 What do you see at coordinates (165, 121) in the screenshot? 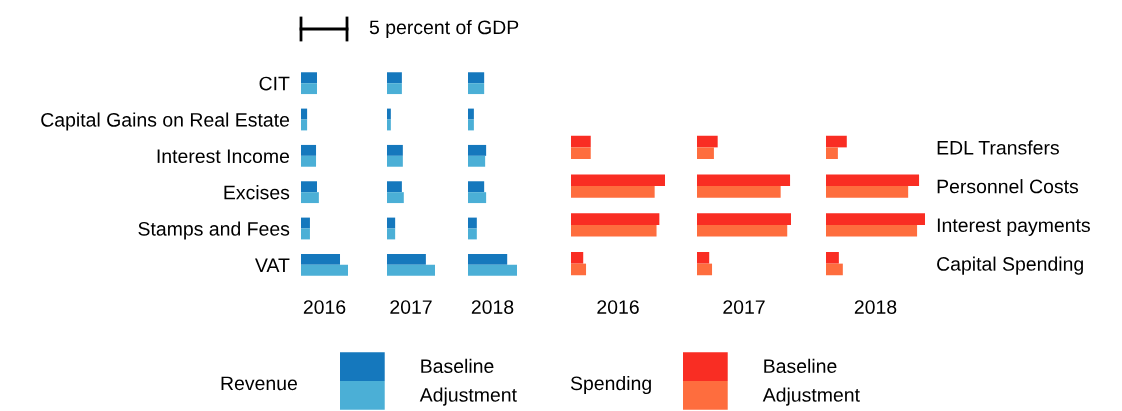
I see `y-tick-label: Capital Gains on Real Estate` at bounding box center [165, 121].